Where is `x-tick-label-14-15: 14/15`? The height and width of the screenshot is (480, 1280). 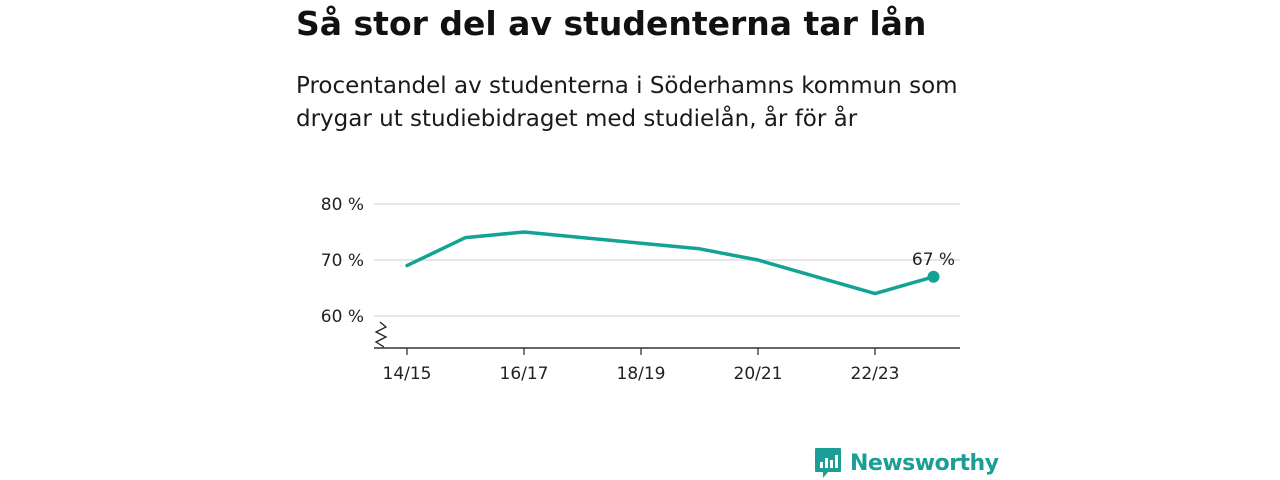 x-tick-label-14-15: 14/15 is located at coordinates (407, 374).